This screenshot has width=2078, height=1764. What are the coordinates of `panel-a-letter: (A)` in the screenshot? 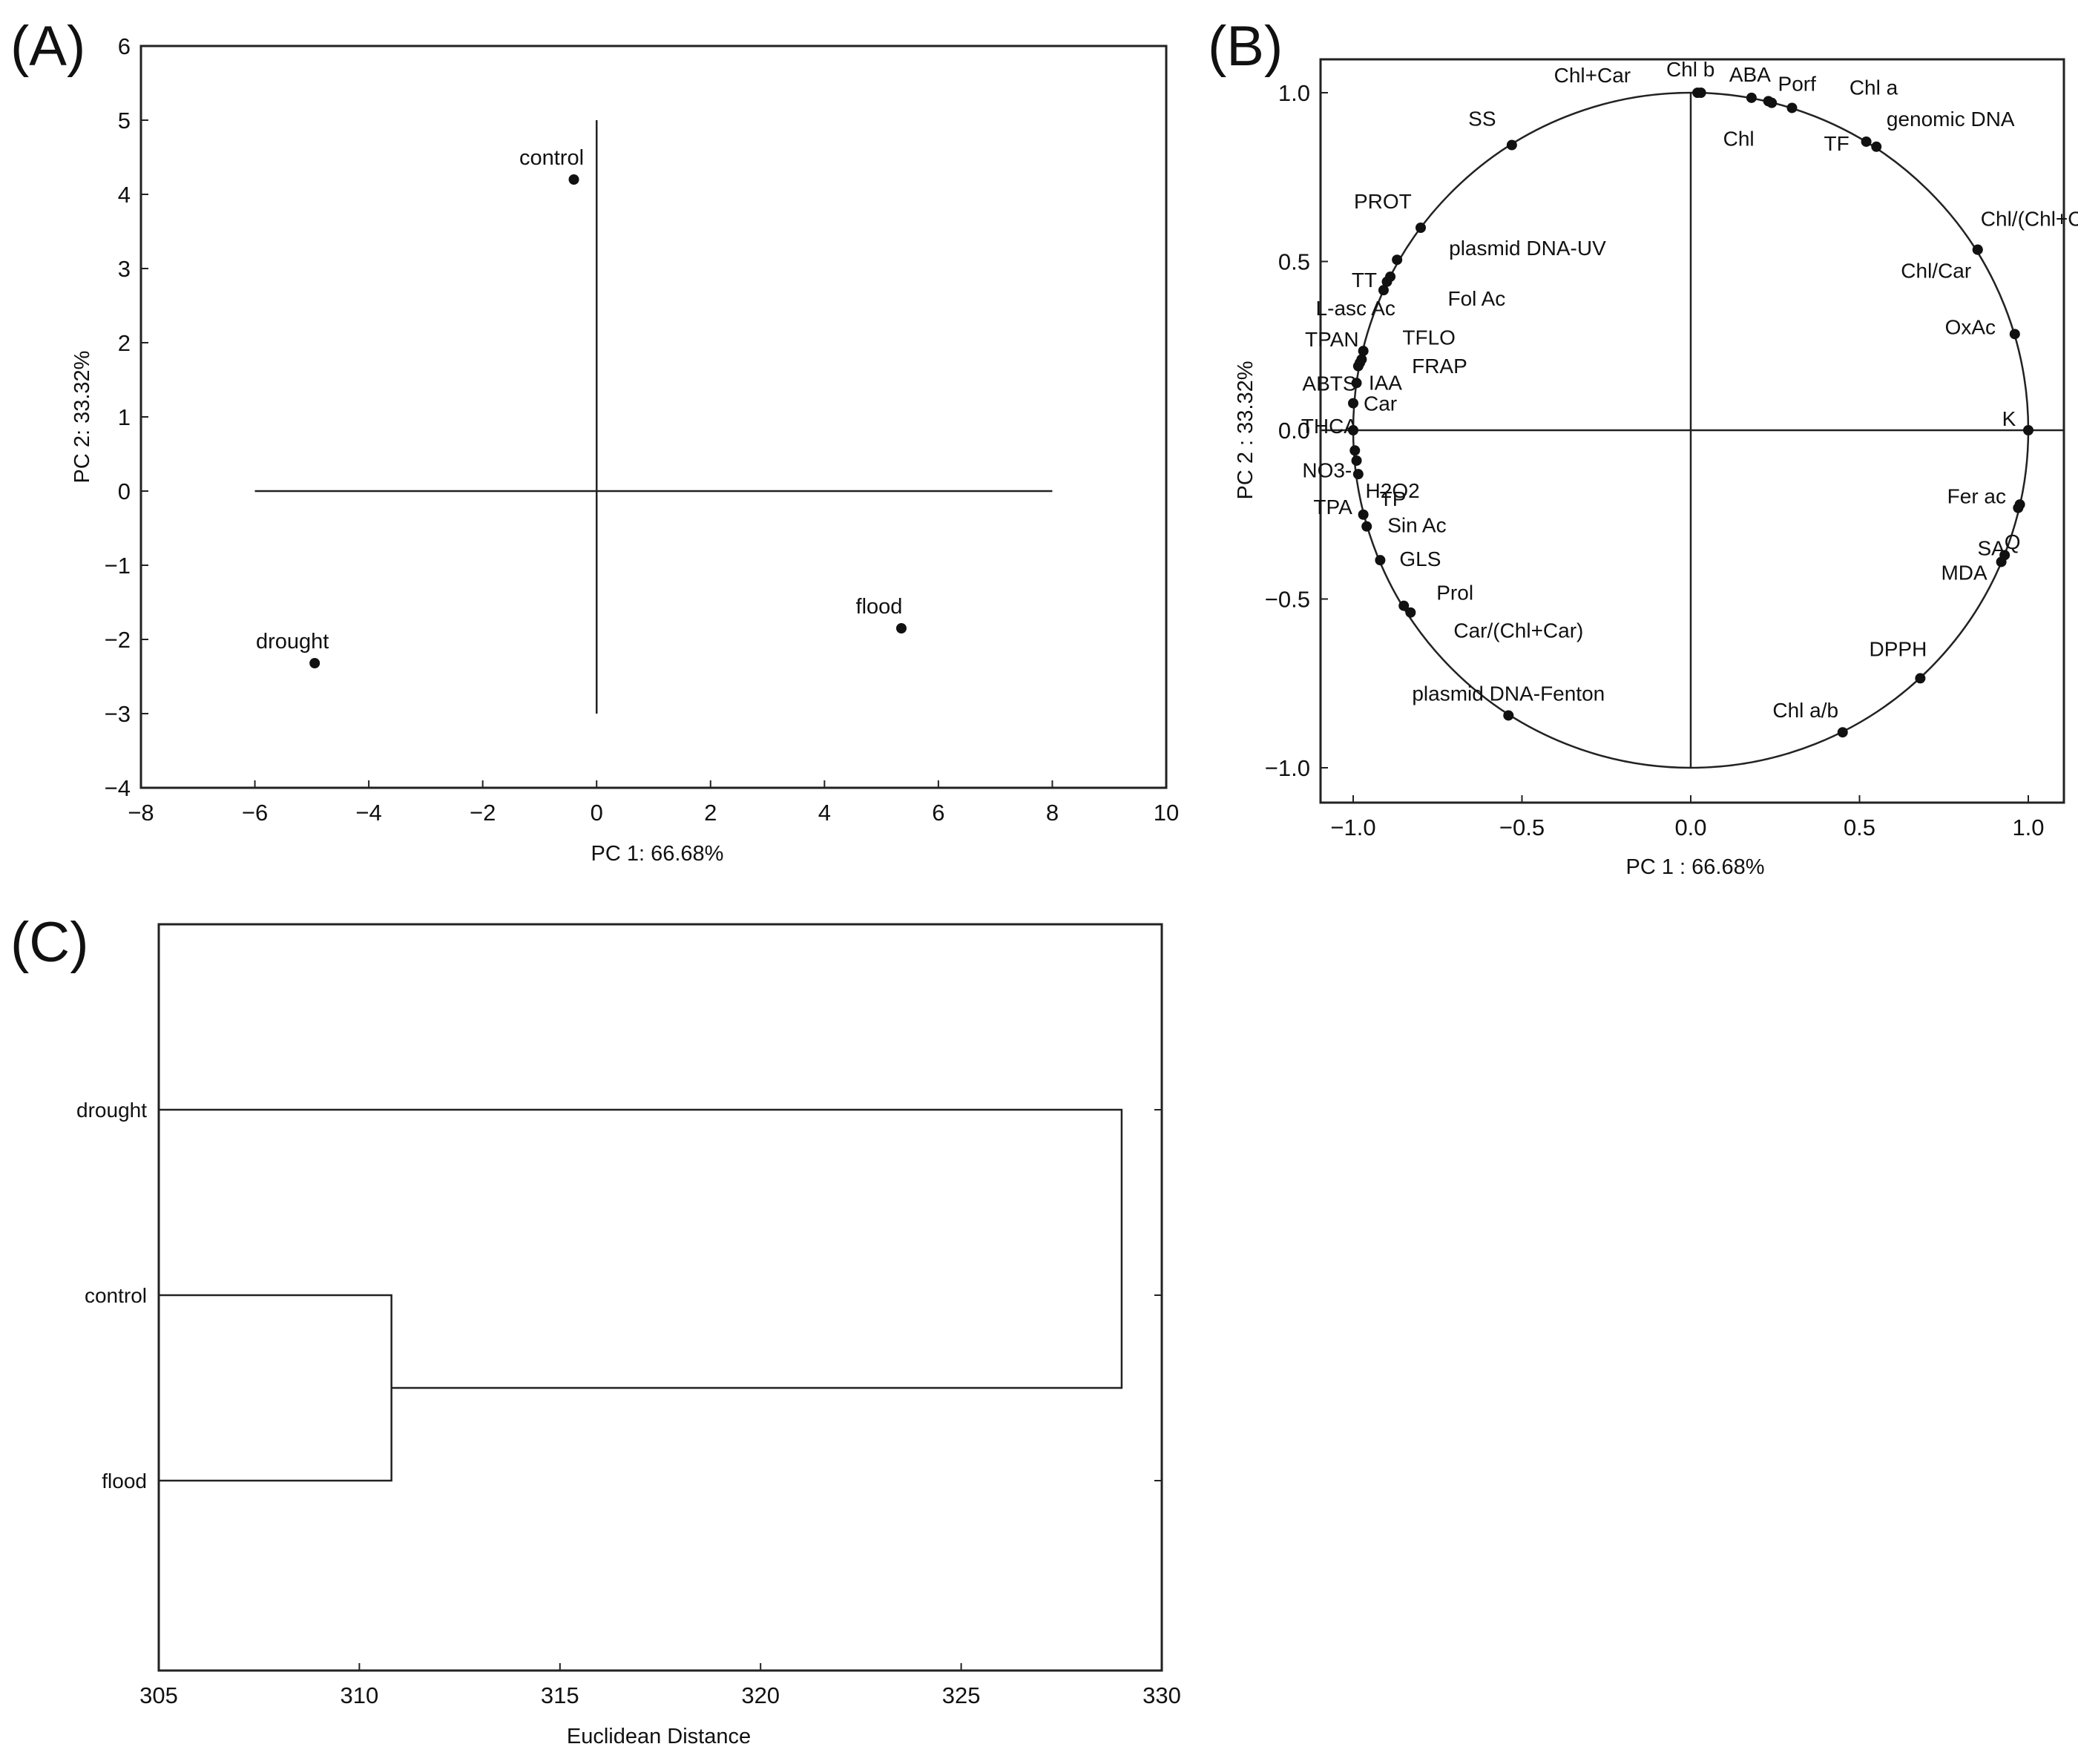 It's located at (47, 46).